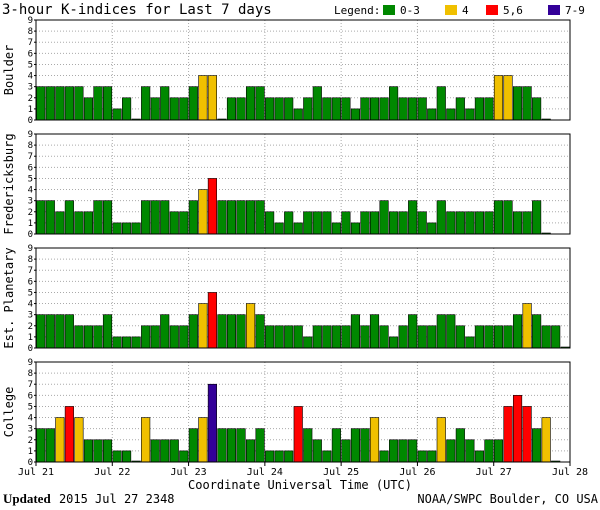  I want to click on y-tick-label: 7, so click(30, 157).